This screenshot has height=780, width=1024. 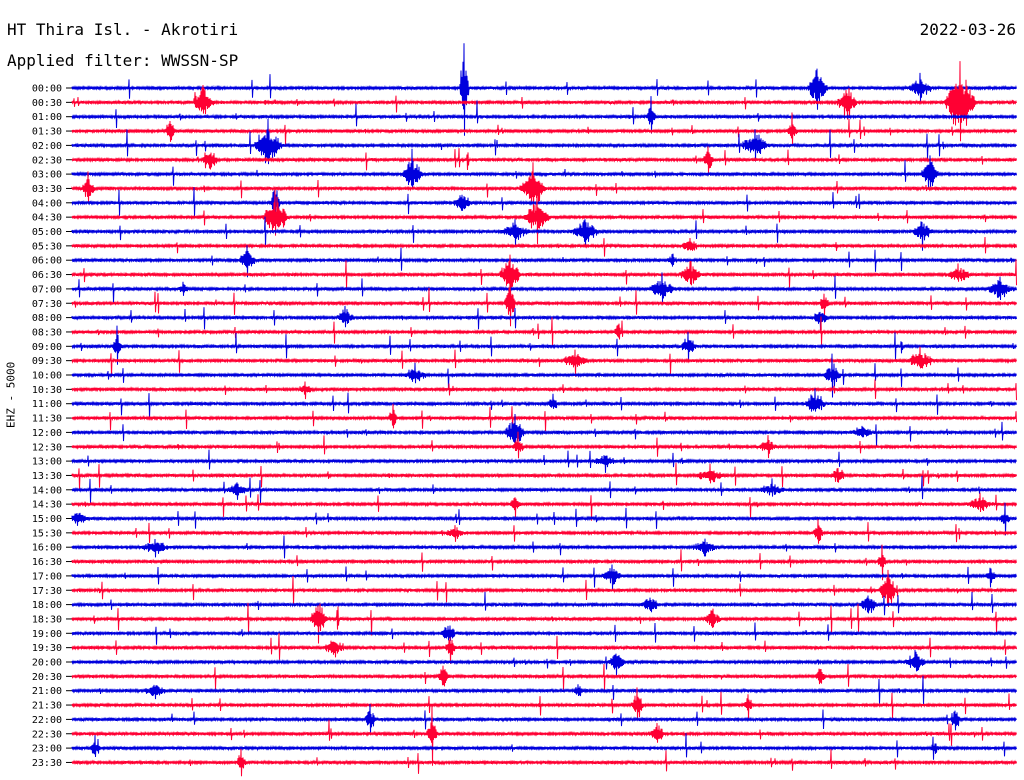 I want to click on time-label: 01:30, so click(x=47, y=132).